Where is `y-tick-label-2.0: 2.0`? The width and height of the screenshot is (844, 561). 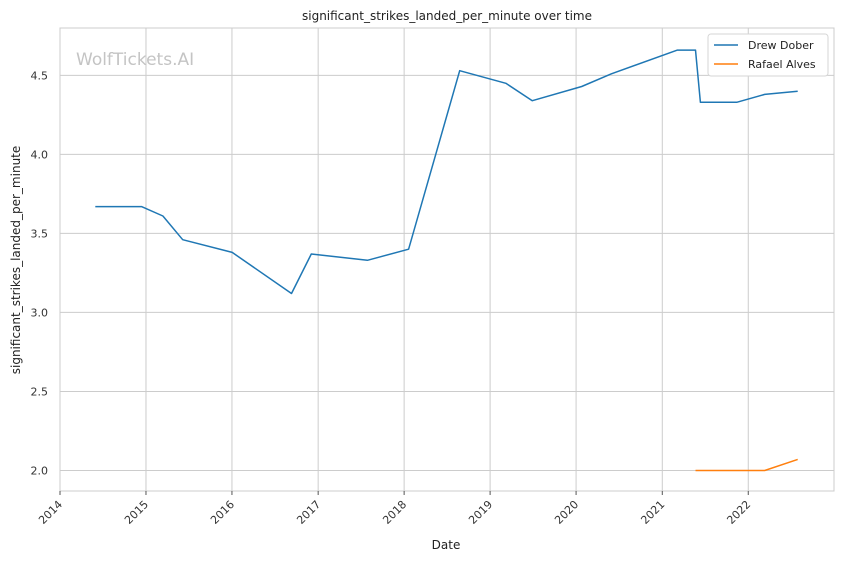 y-tick-label-2.0: 2.0 is located at coordinates (40, 470).